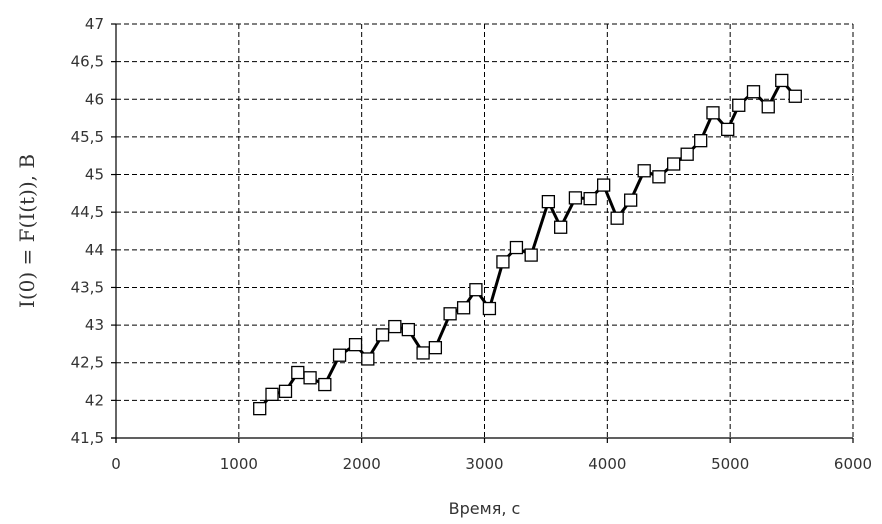 The height and width of the screenshot is (524, 882). Describe the element at coordinates (94, 325) in the screenshot. I see `y-tick-label: 43` at that location.